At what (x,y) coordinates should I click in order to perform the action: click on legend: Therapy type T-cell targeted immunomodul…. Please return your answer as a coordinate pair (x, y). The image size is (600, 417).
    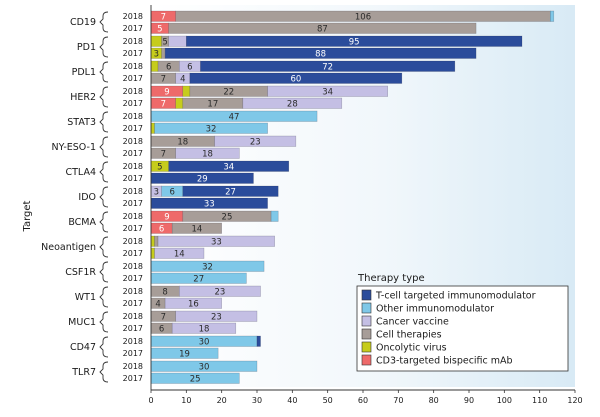
    Looking at the image, I should click on (462, 322).